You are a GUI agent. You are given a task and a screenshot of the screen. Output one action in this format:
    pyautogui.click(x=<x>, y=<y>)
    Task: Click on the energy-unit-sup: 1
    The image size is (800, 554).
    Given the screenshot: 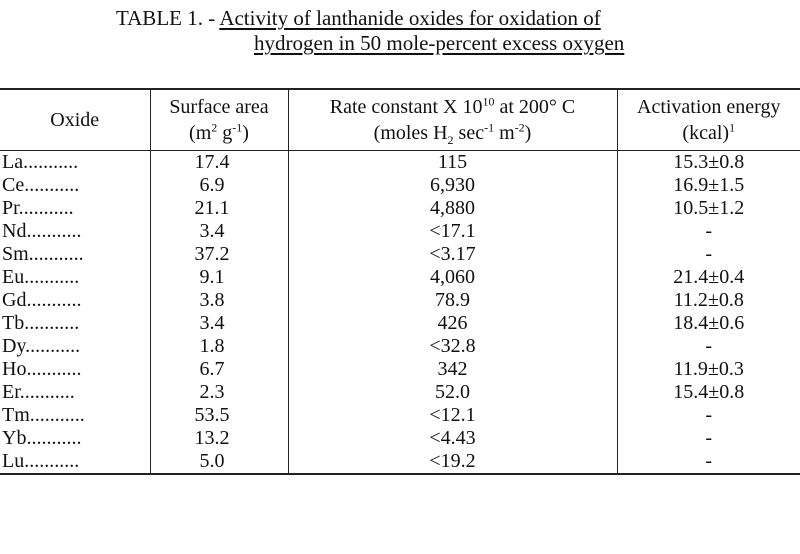 What is the action you would take?
    pyautogui.click(x=732, y=127)
    